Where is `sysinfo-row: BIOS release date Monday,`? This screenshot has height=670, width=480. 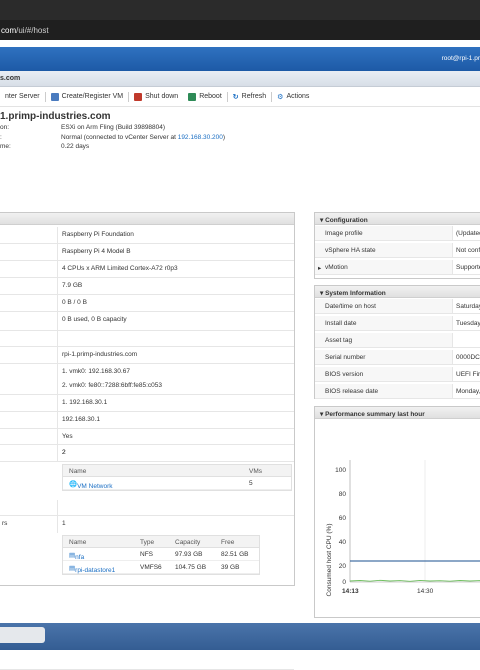 sysinfo-row: BIOS release date Monday, is located at coordinates (397, 391).